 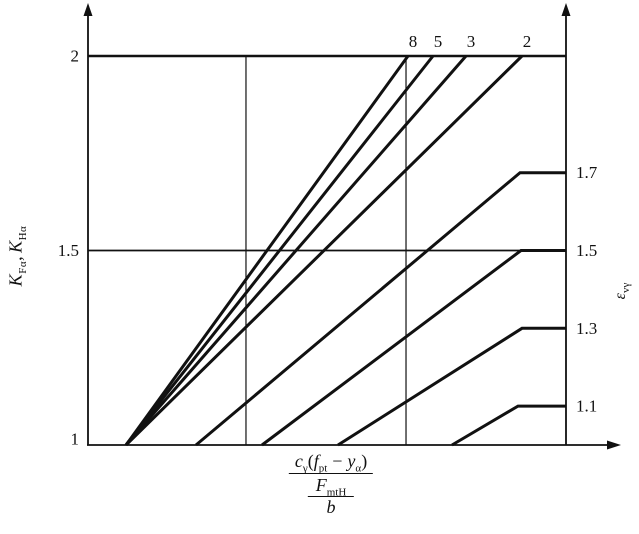 What do you see at coordinates (323, 468) in the screenshot?
I see `math-subscript: pt` at bounding box center [323, 468].